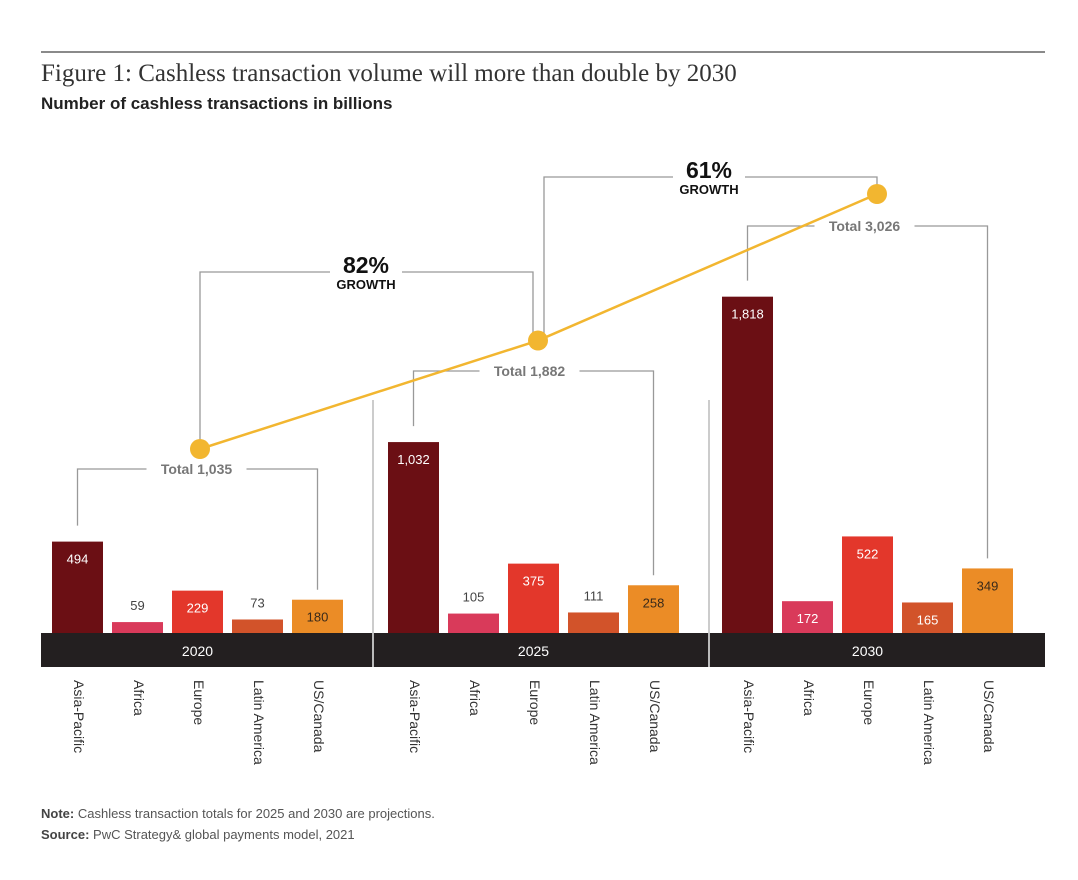  Describe the element at coordinates (533, 598) in the screenshot. I see `bar-2025-europe` at that location.